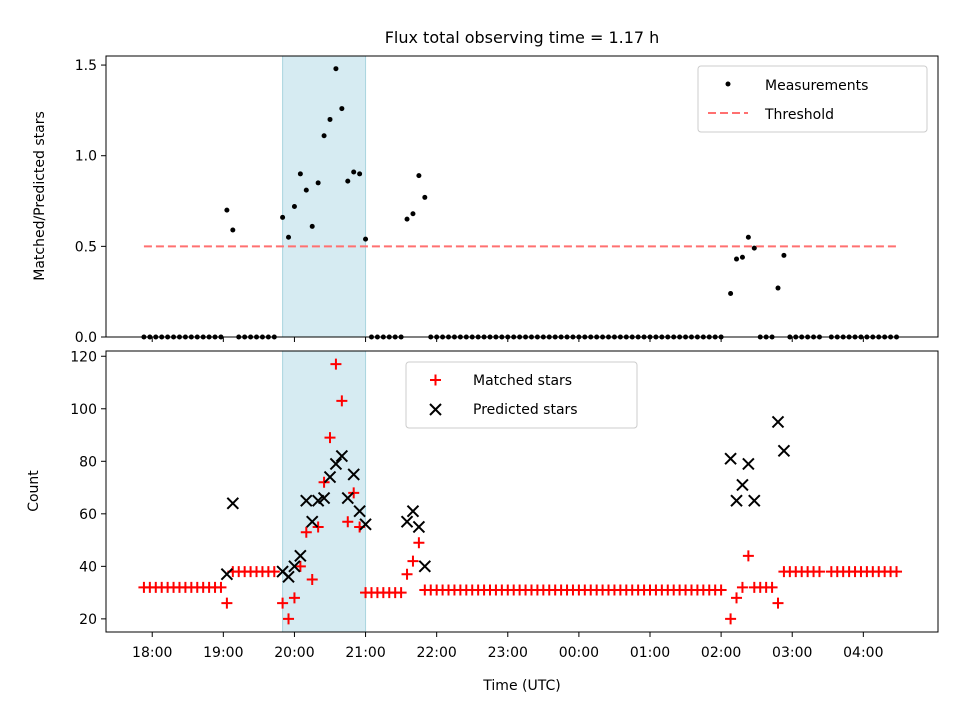 The height and width of the screenshot is (720, 960). Describe the element at coordinates (88, 488) in the screenshot. I see `count-y-ticks: 20 40 60 80 100 120` at that location.